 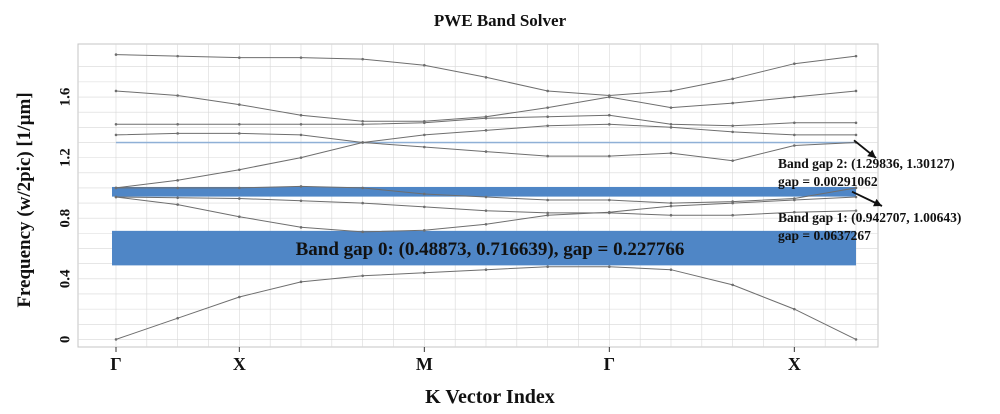 I want to click on band-gap-2-size-label: gap = 0.00291062, so click(x=828, y=181).